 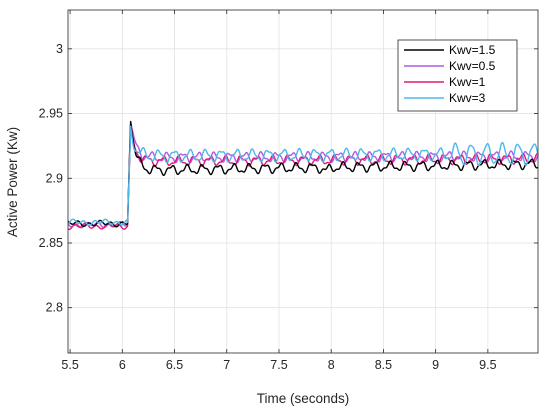 I want to click on x-axis-label: Time (seconds), so click(x=303, y=398).